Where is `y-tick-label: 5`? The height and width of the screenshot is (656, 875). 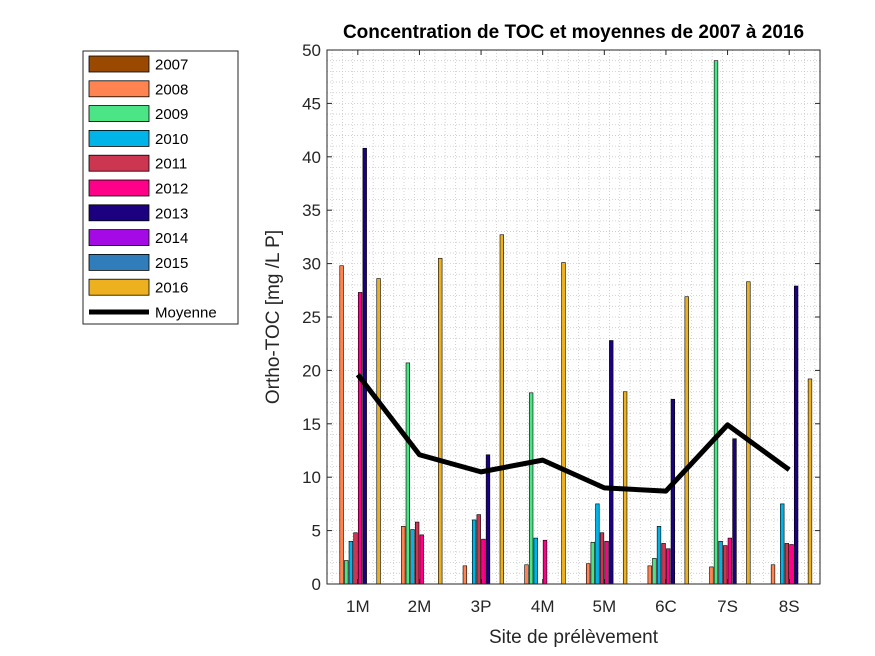
y-tick-label: 5 is located at coordinates (316, 531).